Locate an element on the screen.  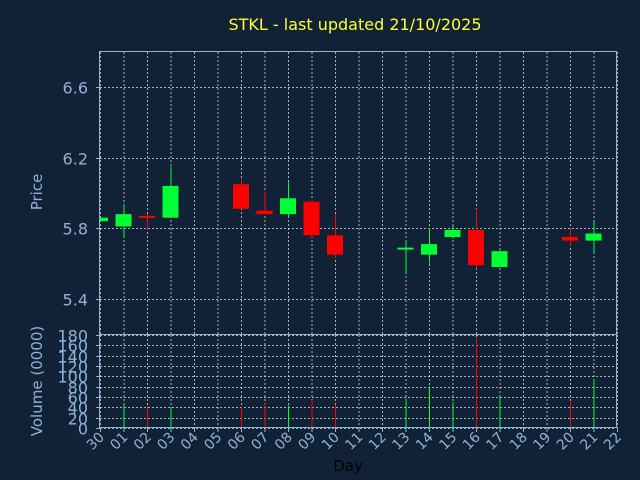
volume-tick-label: 140 is located at coordinates (72, 357).